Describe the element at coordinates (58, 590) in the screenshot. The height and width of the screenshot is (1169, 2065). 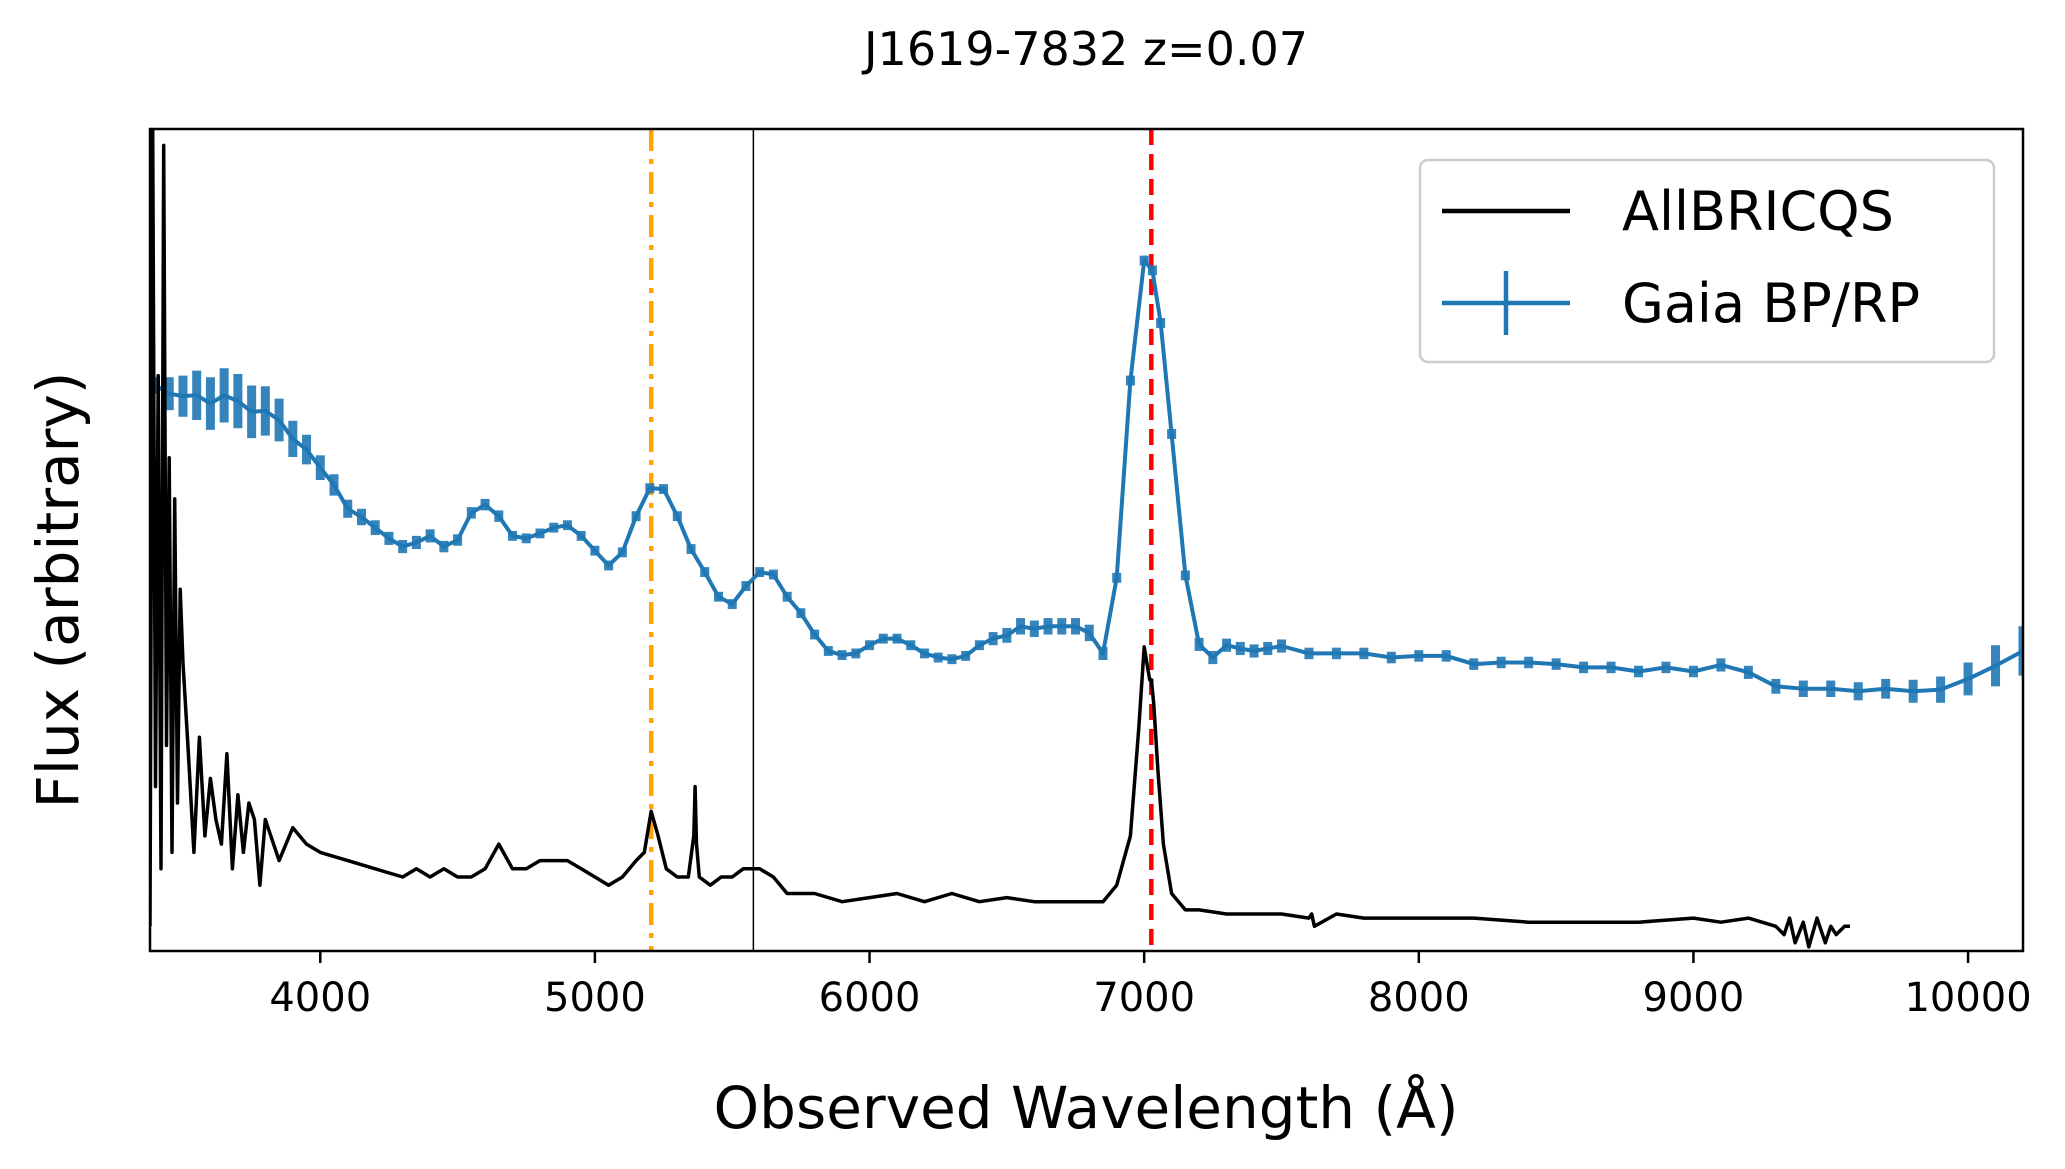
I see `y-axis-label: Flux (arbitrary)` at that location.